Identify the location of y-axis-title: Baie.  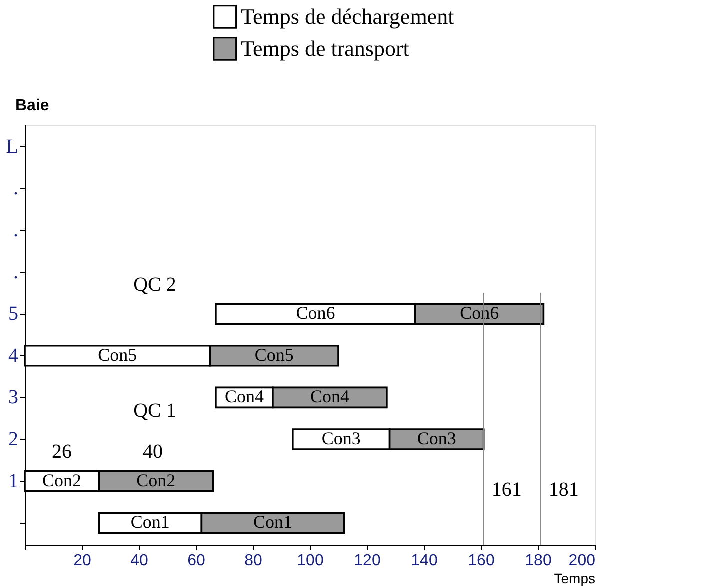
(33, 106).